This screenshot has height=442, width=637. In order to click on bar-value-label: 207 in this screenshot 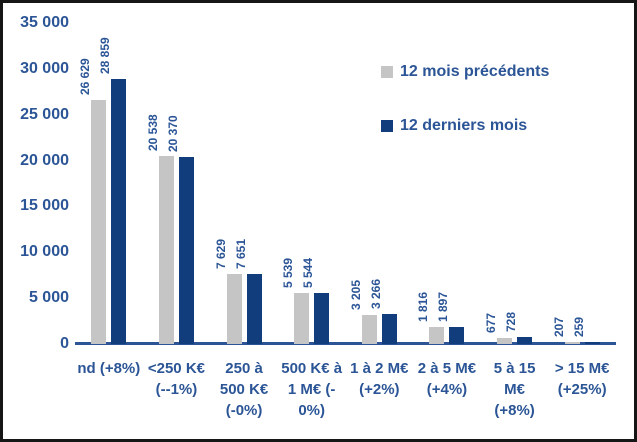, I will do `click(558, 326)`.